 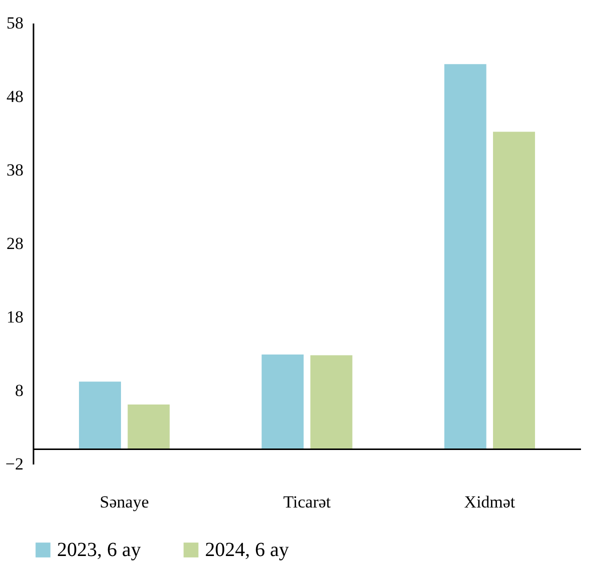 What do you see at coordinates (99, 550) in the screenshot?
I see `legend-label: 2023, 6 ay` at bounding box center [99, 550].